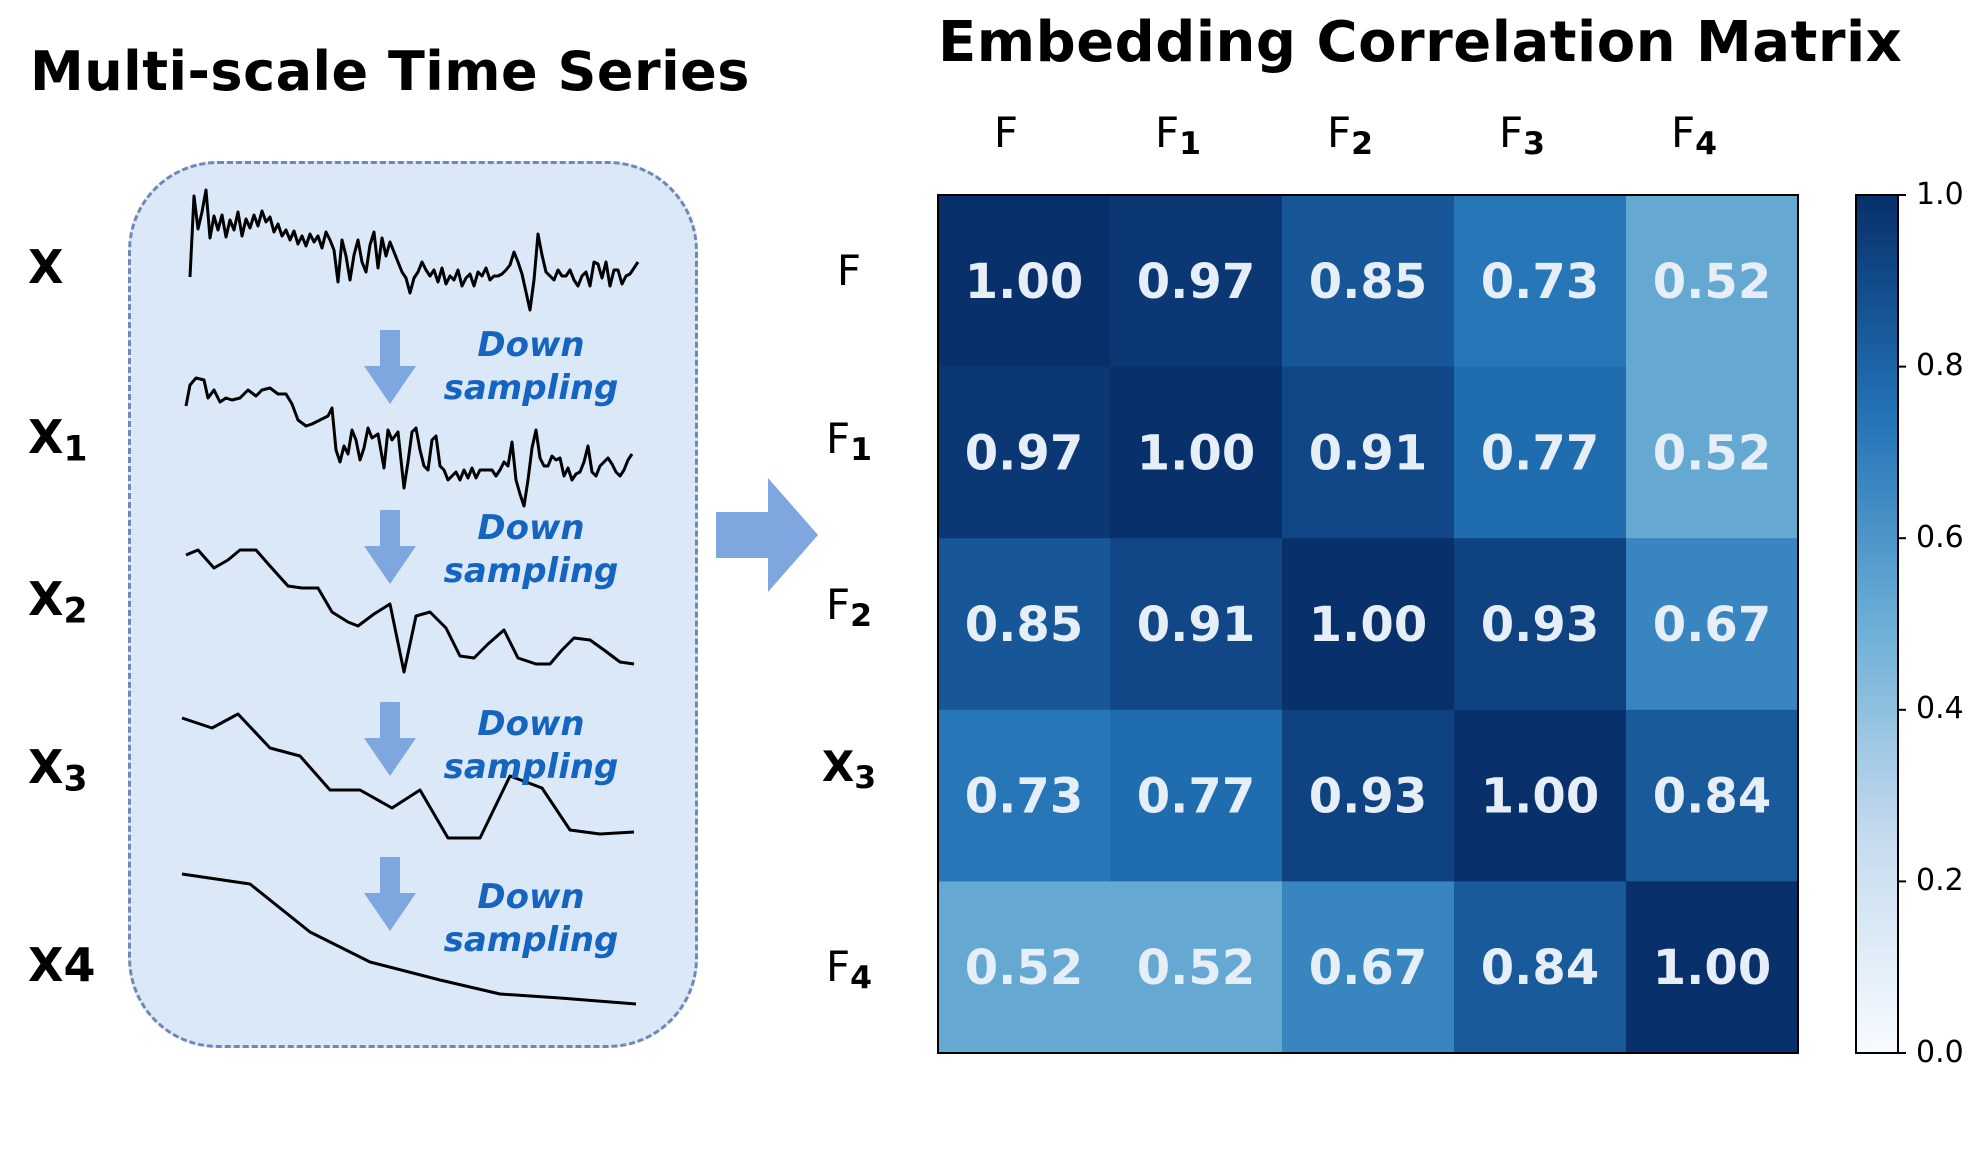  Describe the element at coordinates (1420, 42) in the screenshot. I see `chart-title: Embedding Correlation Matrix` at that location.